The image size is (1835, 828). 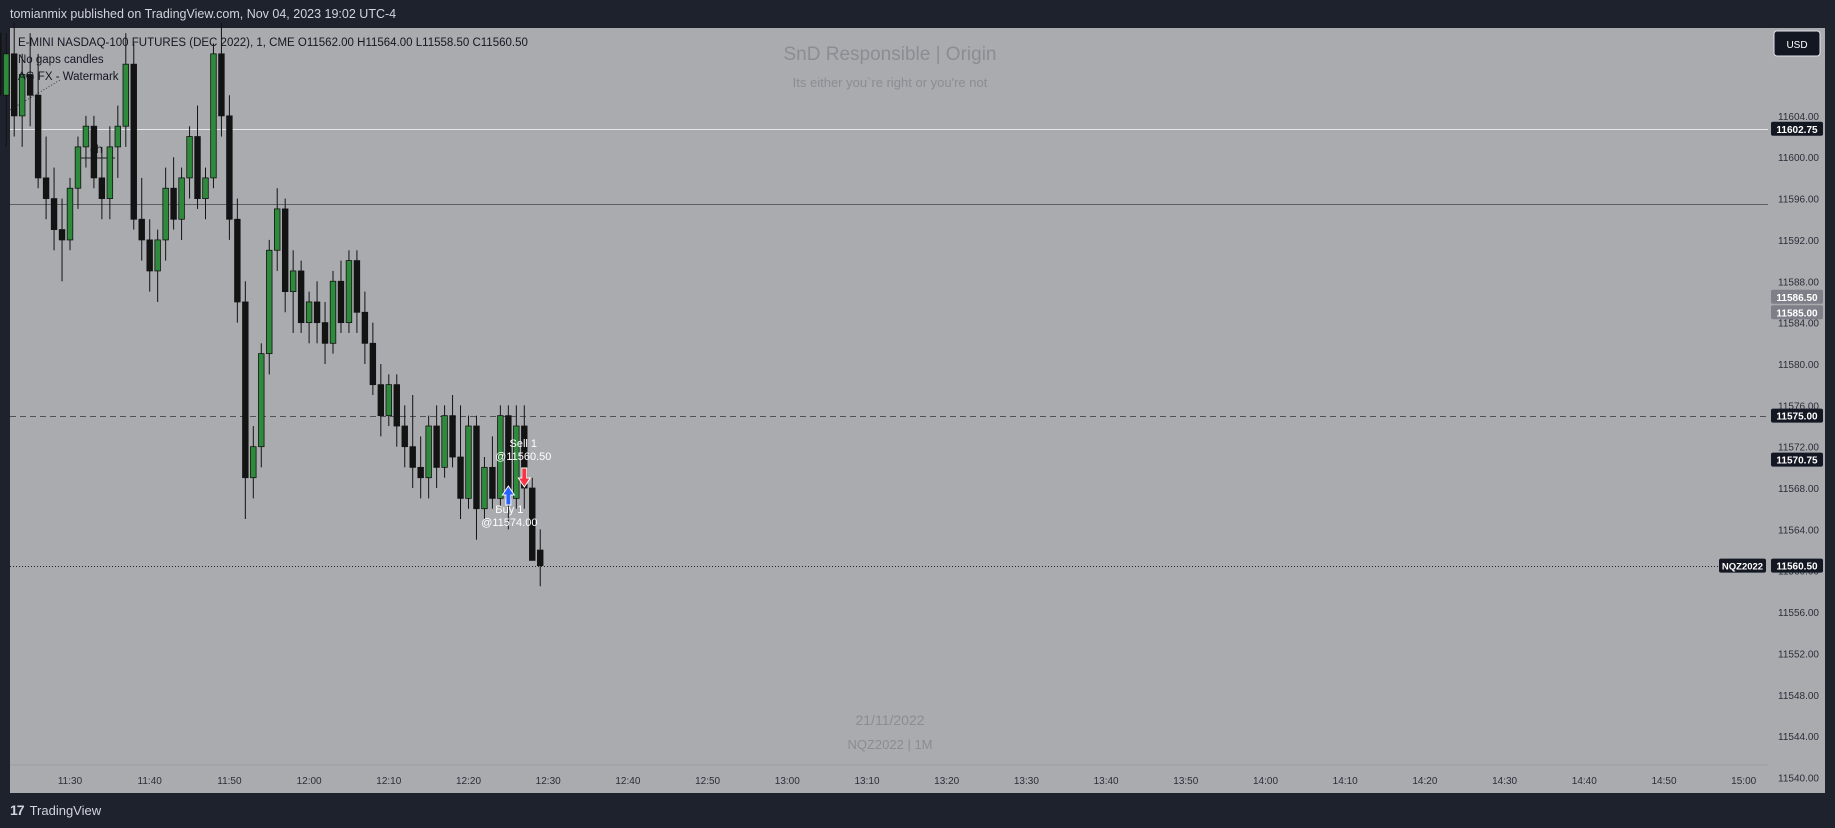 I want to click on y-tick-0: 11540.00, so click(x=1798, y=778).